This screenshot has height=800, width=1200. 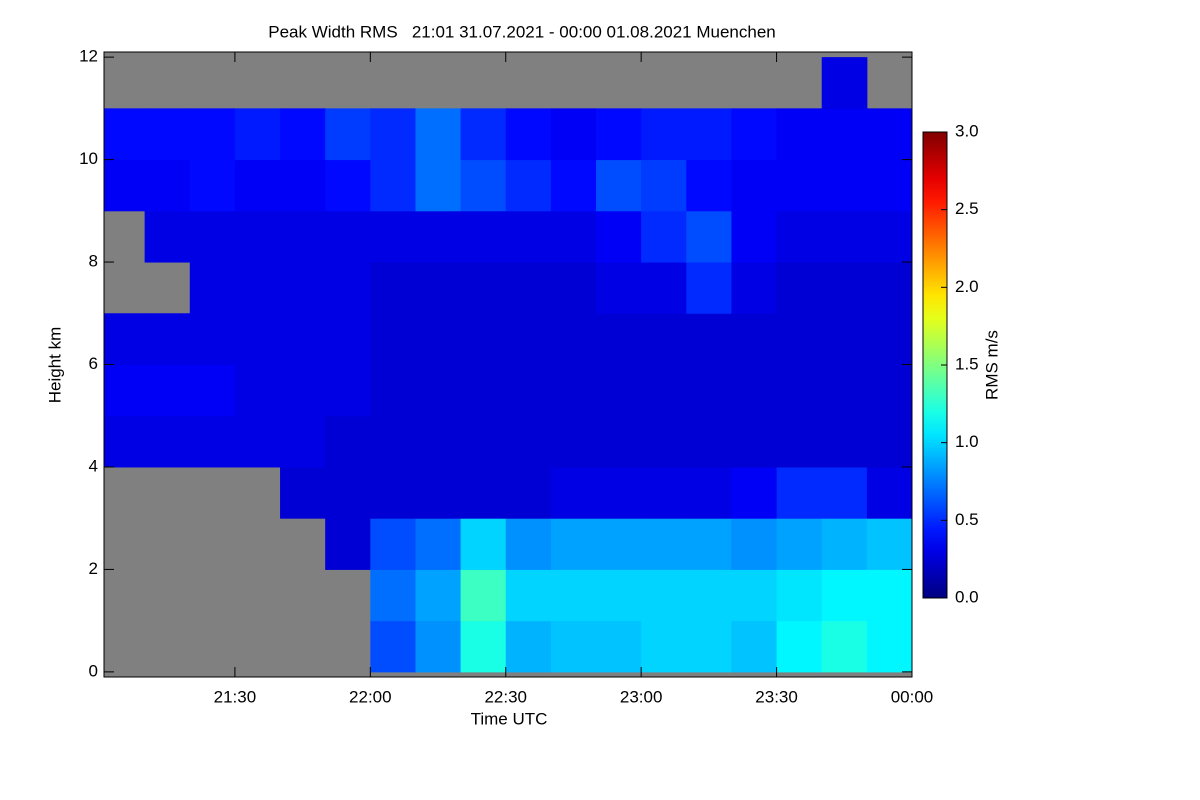 What do you see at coordinates (967, 208) in the screenshot?
I see `colorbar-tick-label: 2.5` at bounding box center [967, 208].